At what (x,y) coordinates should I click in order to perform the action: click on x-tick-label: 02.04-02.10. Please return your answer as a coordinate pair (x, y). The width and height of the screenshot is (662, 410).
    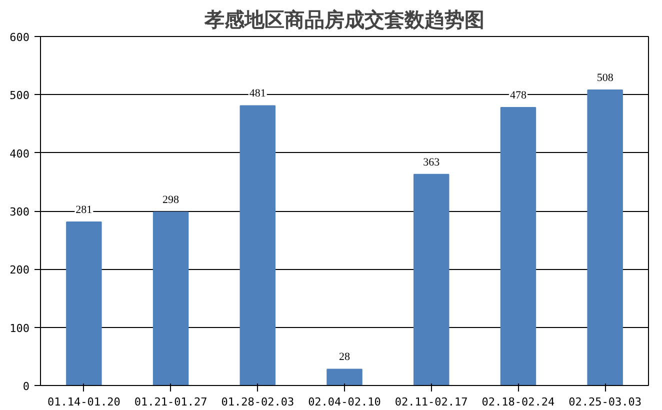
    Looking at the image, I should click on (344, 402).